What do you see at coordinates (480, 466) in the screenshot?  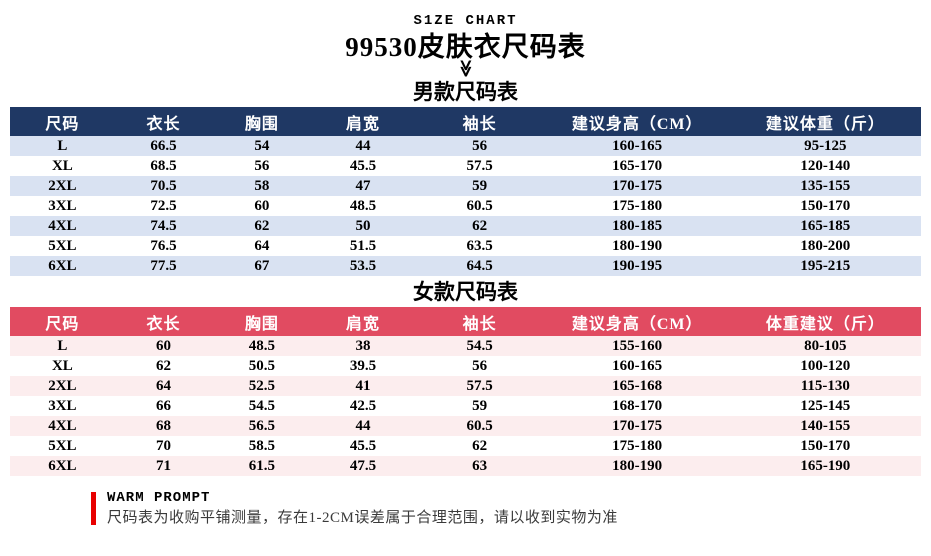 I see `measurement-cell: 63` at bounding box center [480, 466].